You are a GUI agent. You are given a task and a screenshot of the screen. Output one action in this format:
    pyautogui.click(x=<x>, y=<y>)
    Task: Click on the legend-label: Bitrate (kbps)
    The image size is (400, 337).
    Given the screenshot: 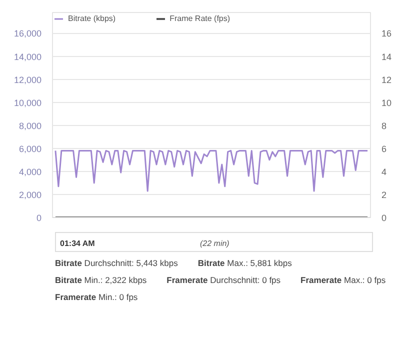 What is the action you would take?
    pyautogui.click(x=92, y=18)
    